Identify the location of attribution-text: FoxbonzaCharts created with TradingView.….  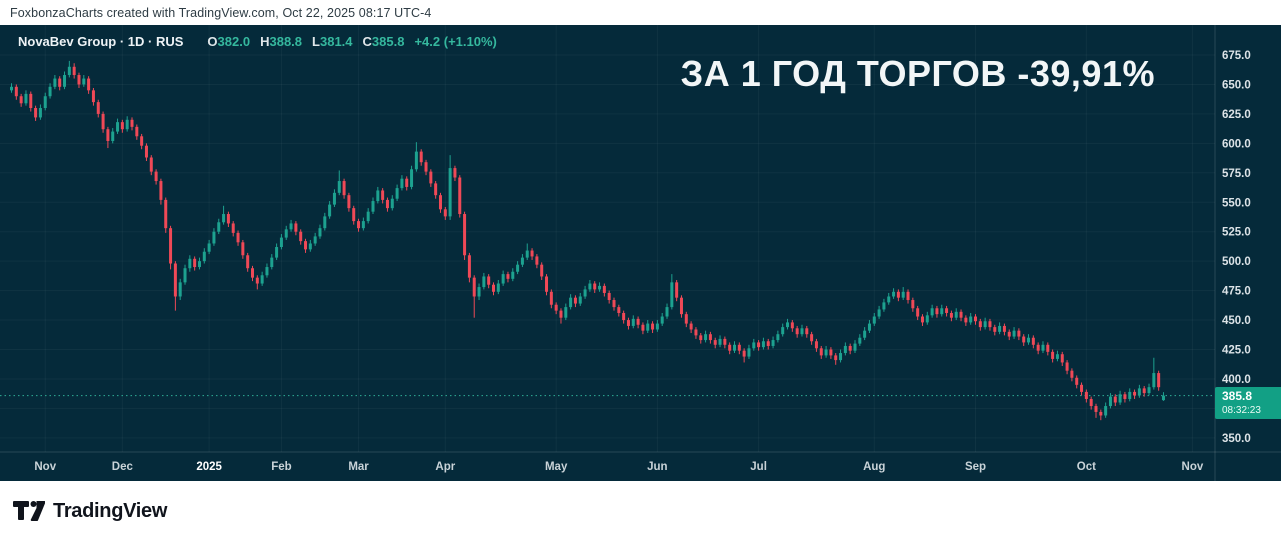
(221, 12).